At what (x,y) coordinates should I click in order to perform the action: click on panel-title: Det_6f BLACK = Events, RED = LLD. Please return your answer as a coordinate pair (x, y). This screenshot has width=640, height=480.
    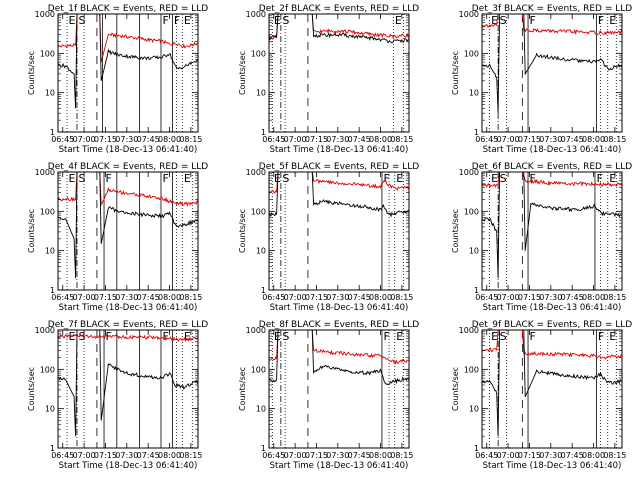
    Looking at the image, I should click on (552, 167).